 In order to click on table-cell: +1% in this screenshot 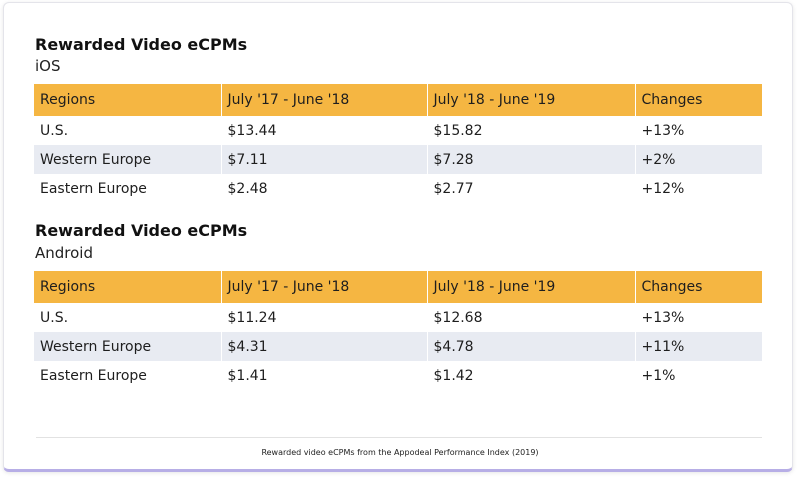, I will do `click(658, 375)`.